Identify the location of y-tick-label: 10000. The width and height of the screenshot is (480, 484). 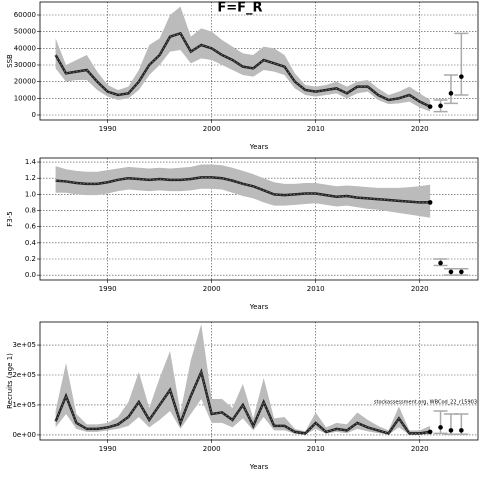
(25, 98).